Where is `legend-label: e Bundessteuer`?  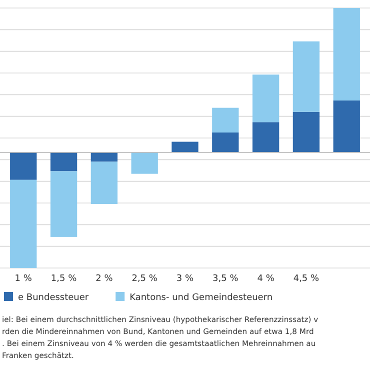
legend-label: e Bundessteuer is located at coordinates (53, 298).